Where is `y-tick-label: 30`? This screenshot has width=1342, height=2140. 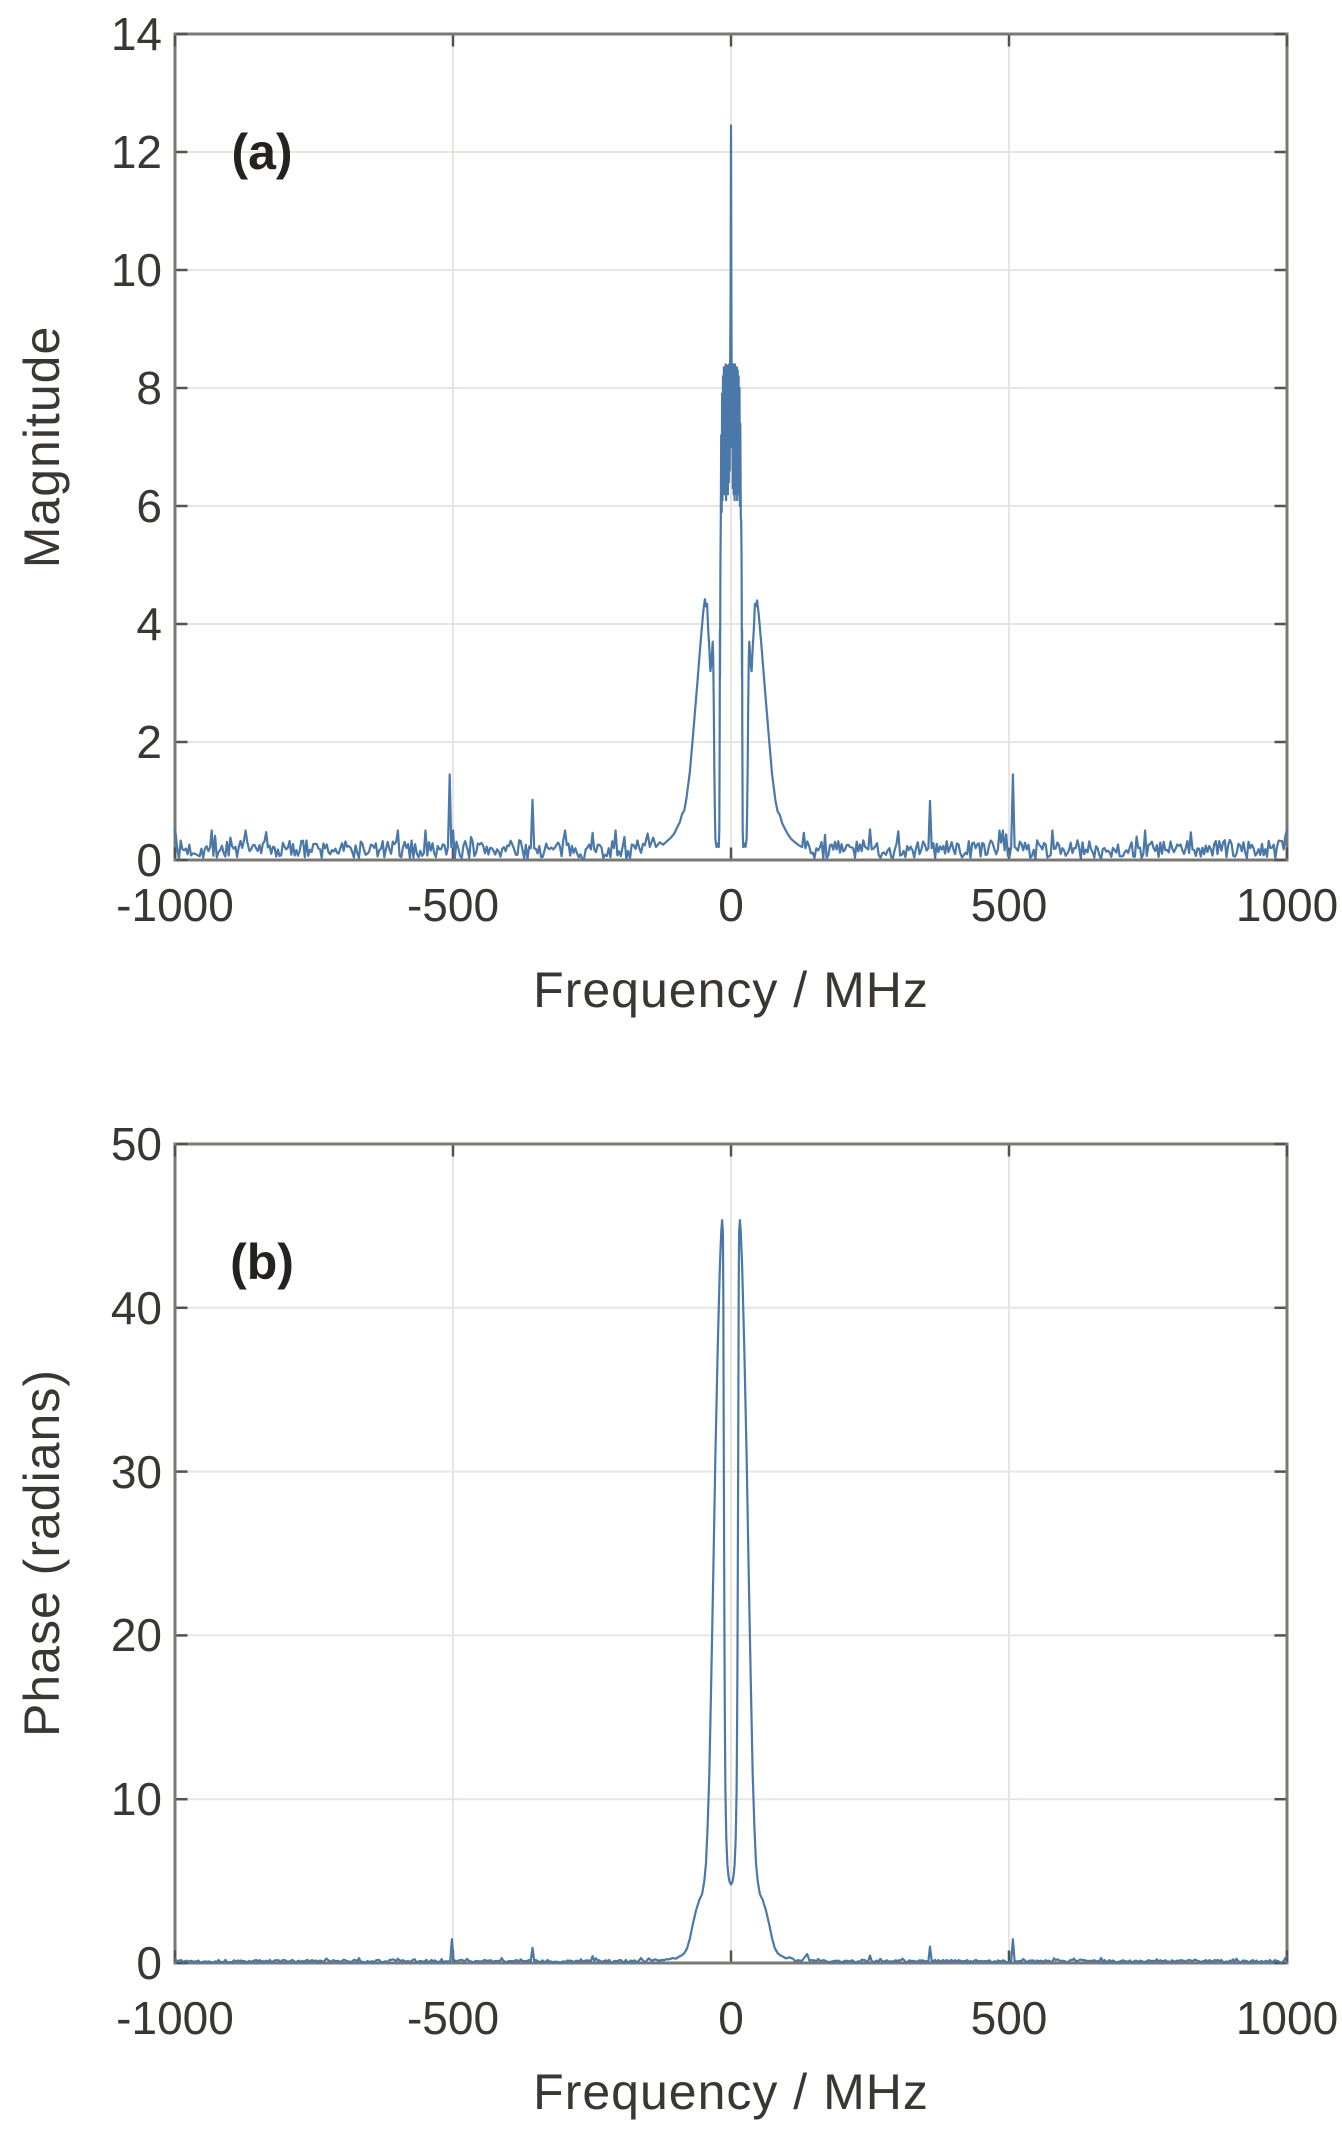
y-tick-label: 30 is located at coordinates (136, 1471).